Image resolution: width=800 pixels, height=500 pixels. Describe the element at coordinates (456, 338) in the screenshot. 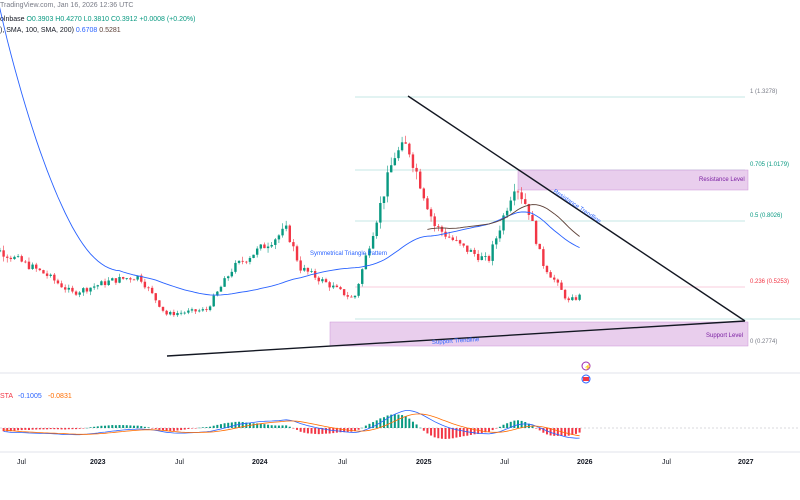

I see `support-trendline` at that location.